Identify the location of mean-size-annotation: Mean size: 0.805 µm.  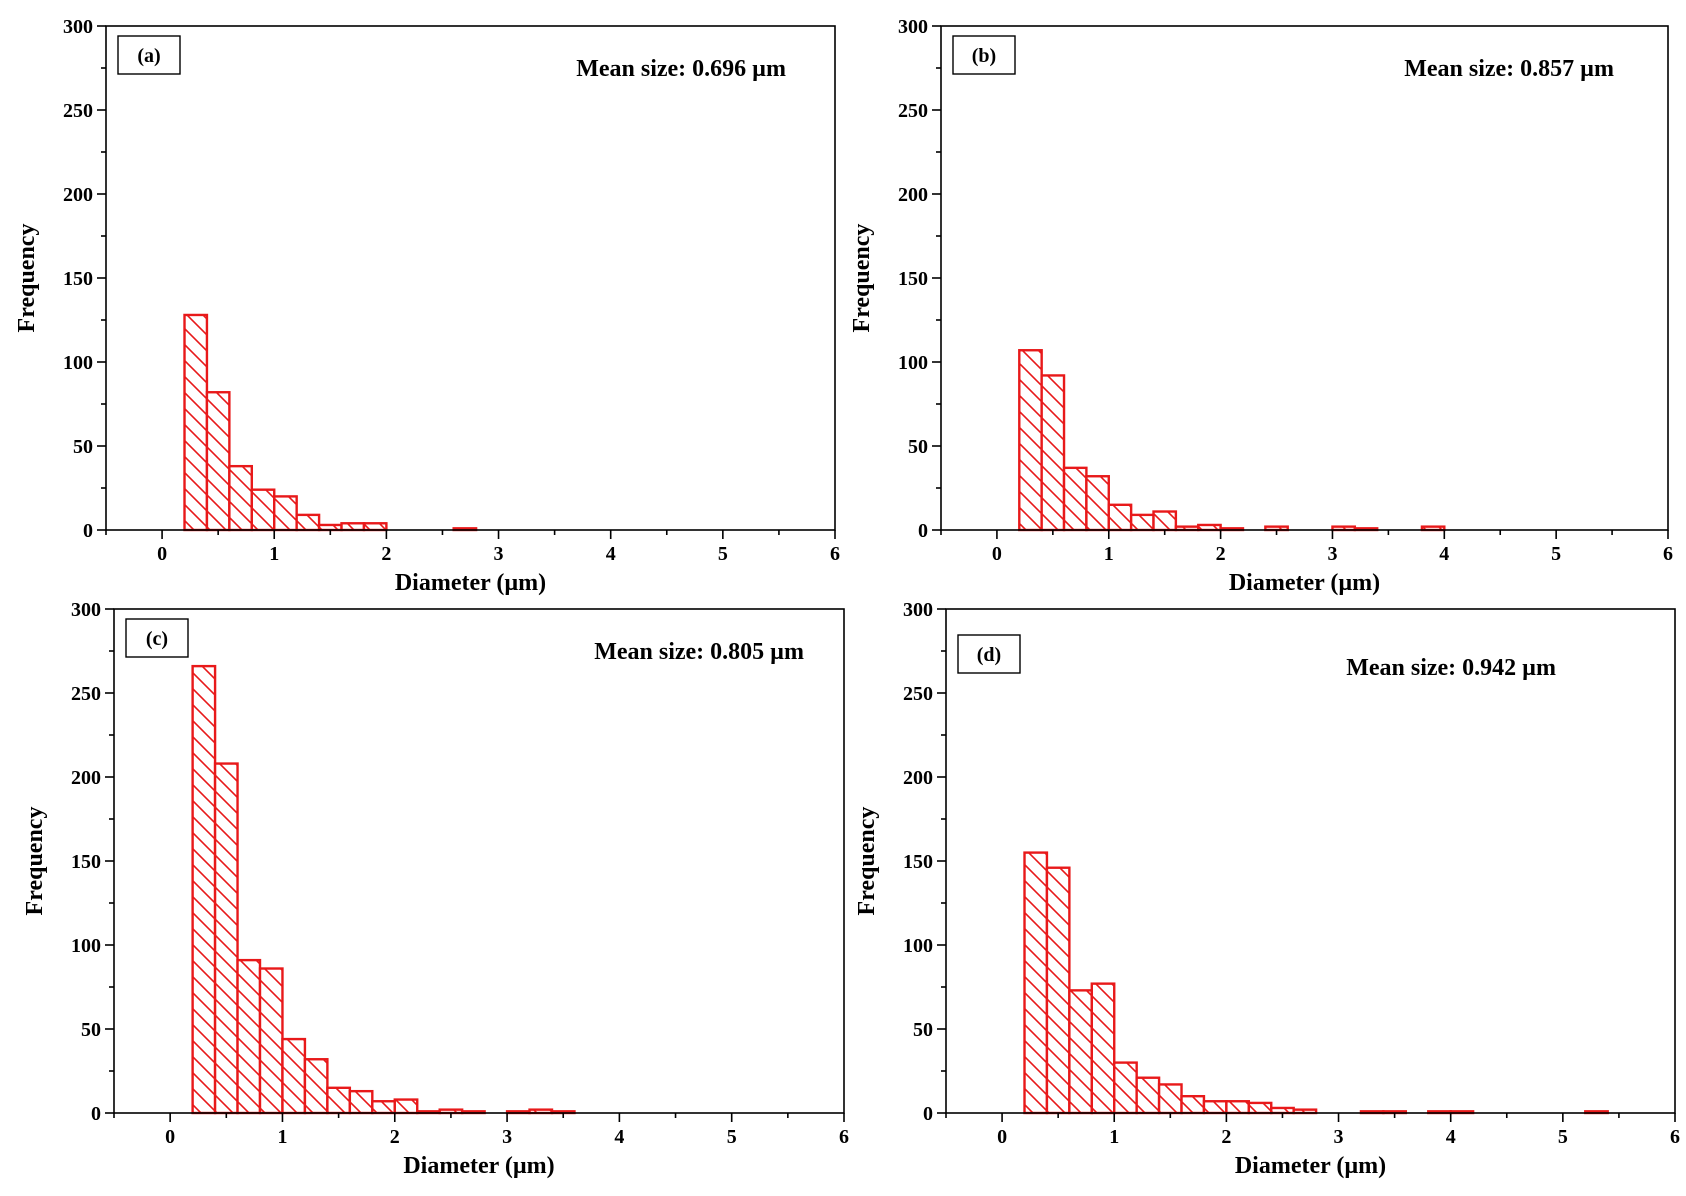
(699, 652).